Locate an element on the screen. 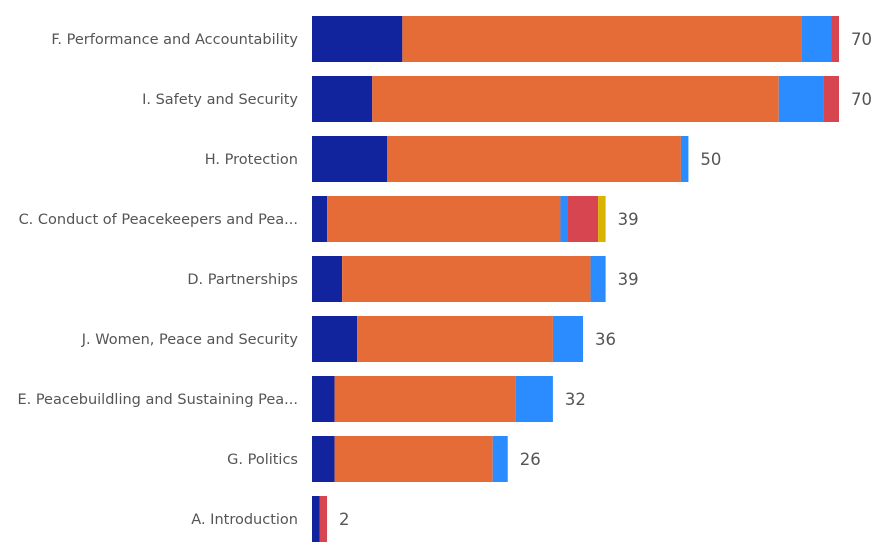  bar-row: A. Introduction 2 is located at coordinates (270, 519).